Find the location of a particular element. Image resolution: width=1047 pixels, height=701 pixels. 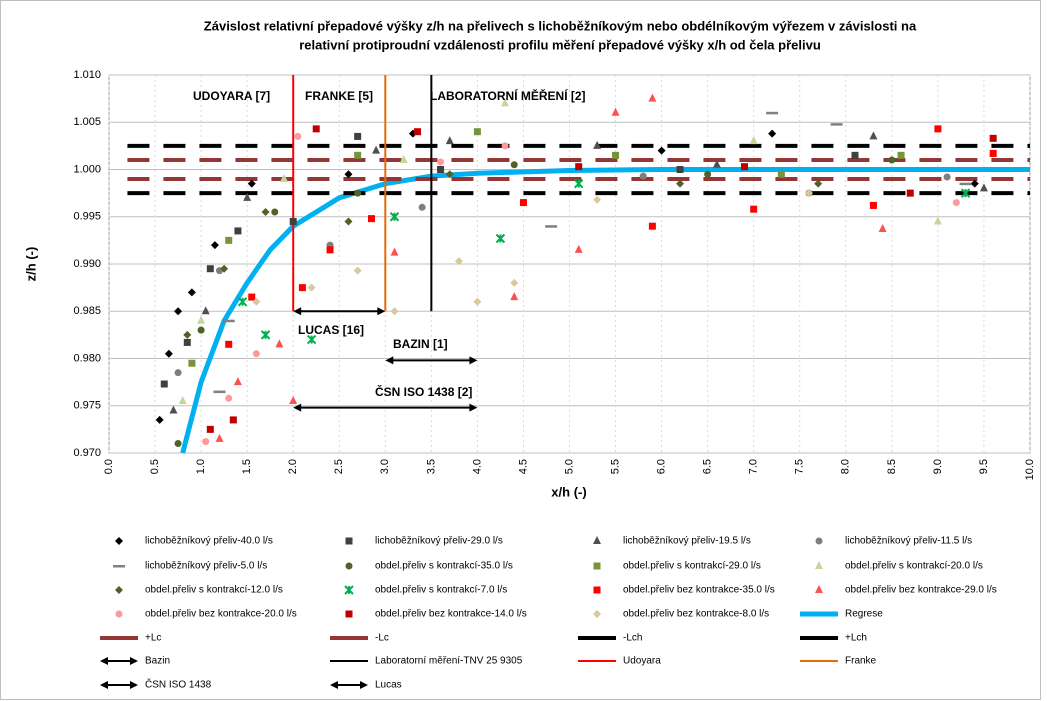

y-tick-label: 0.995 is located at coordinates (87, 217).